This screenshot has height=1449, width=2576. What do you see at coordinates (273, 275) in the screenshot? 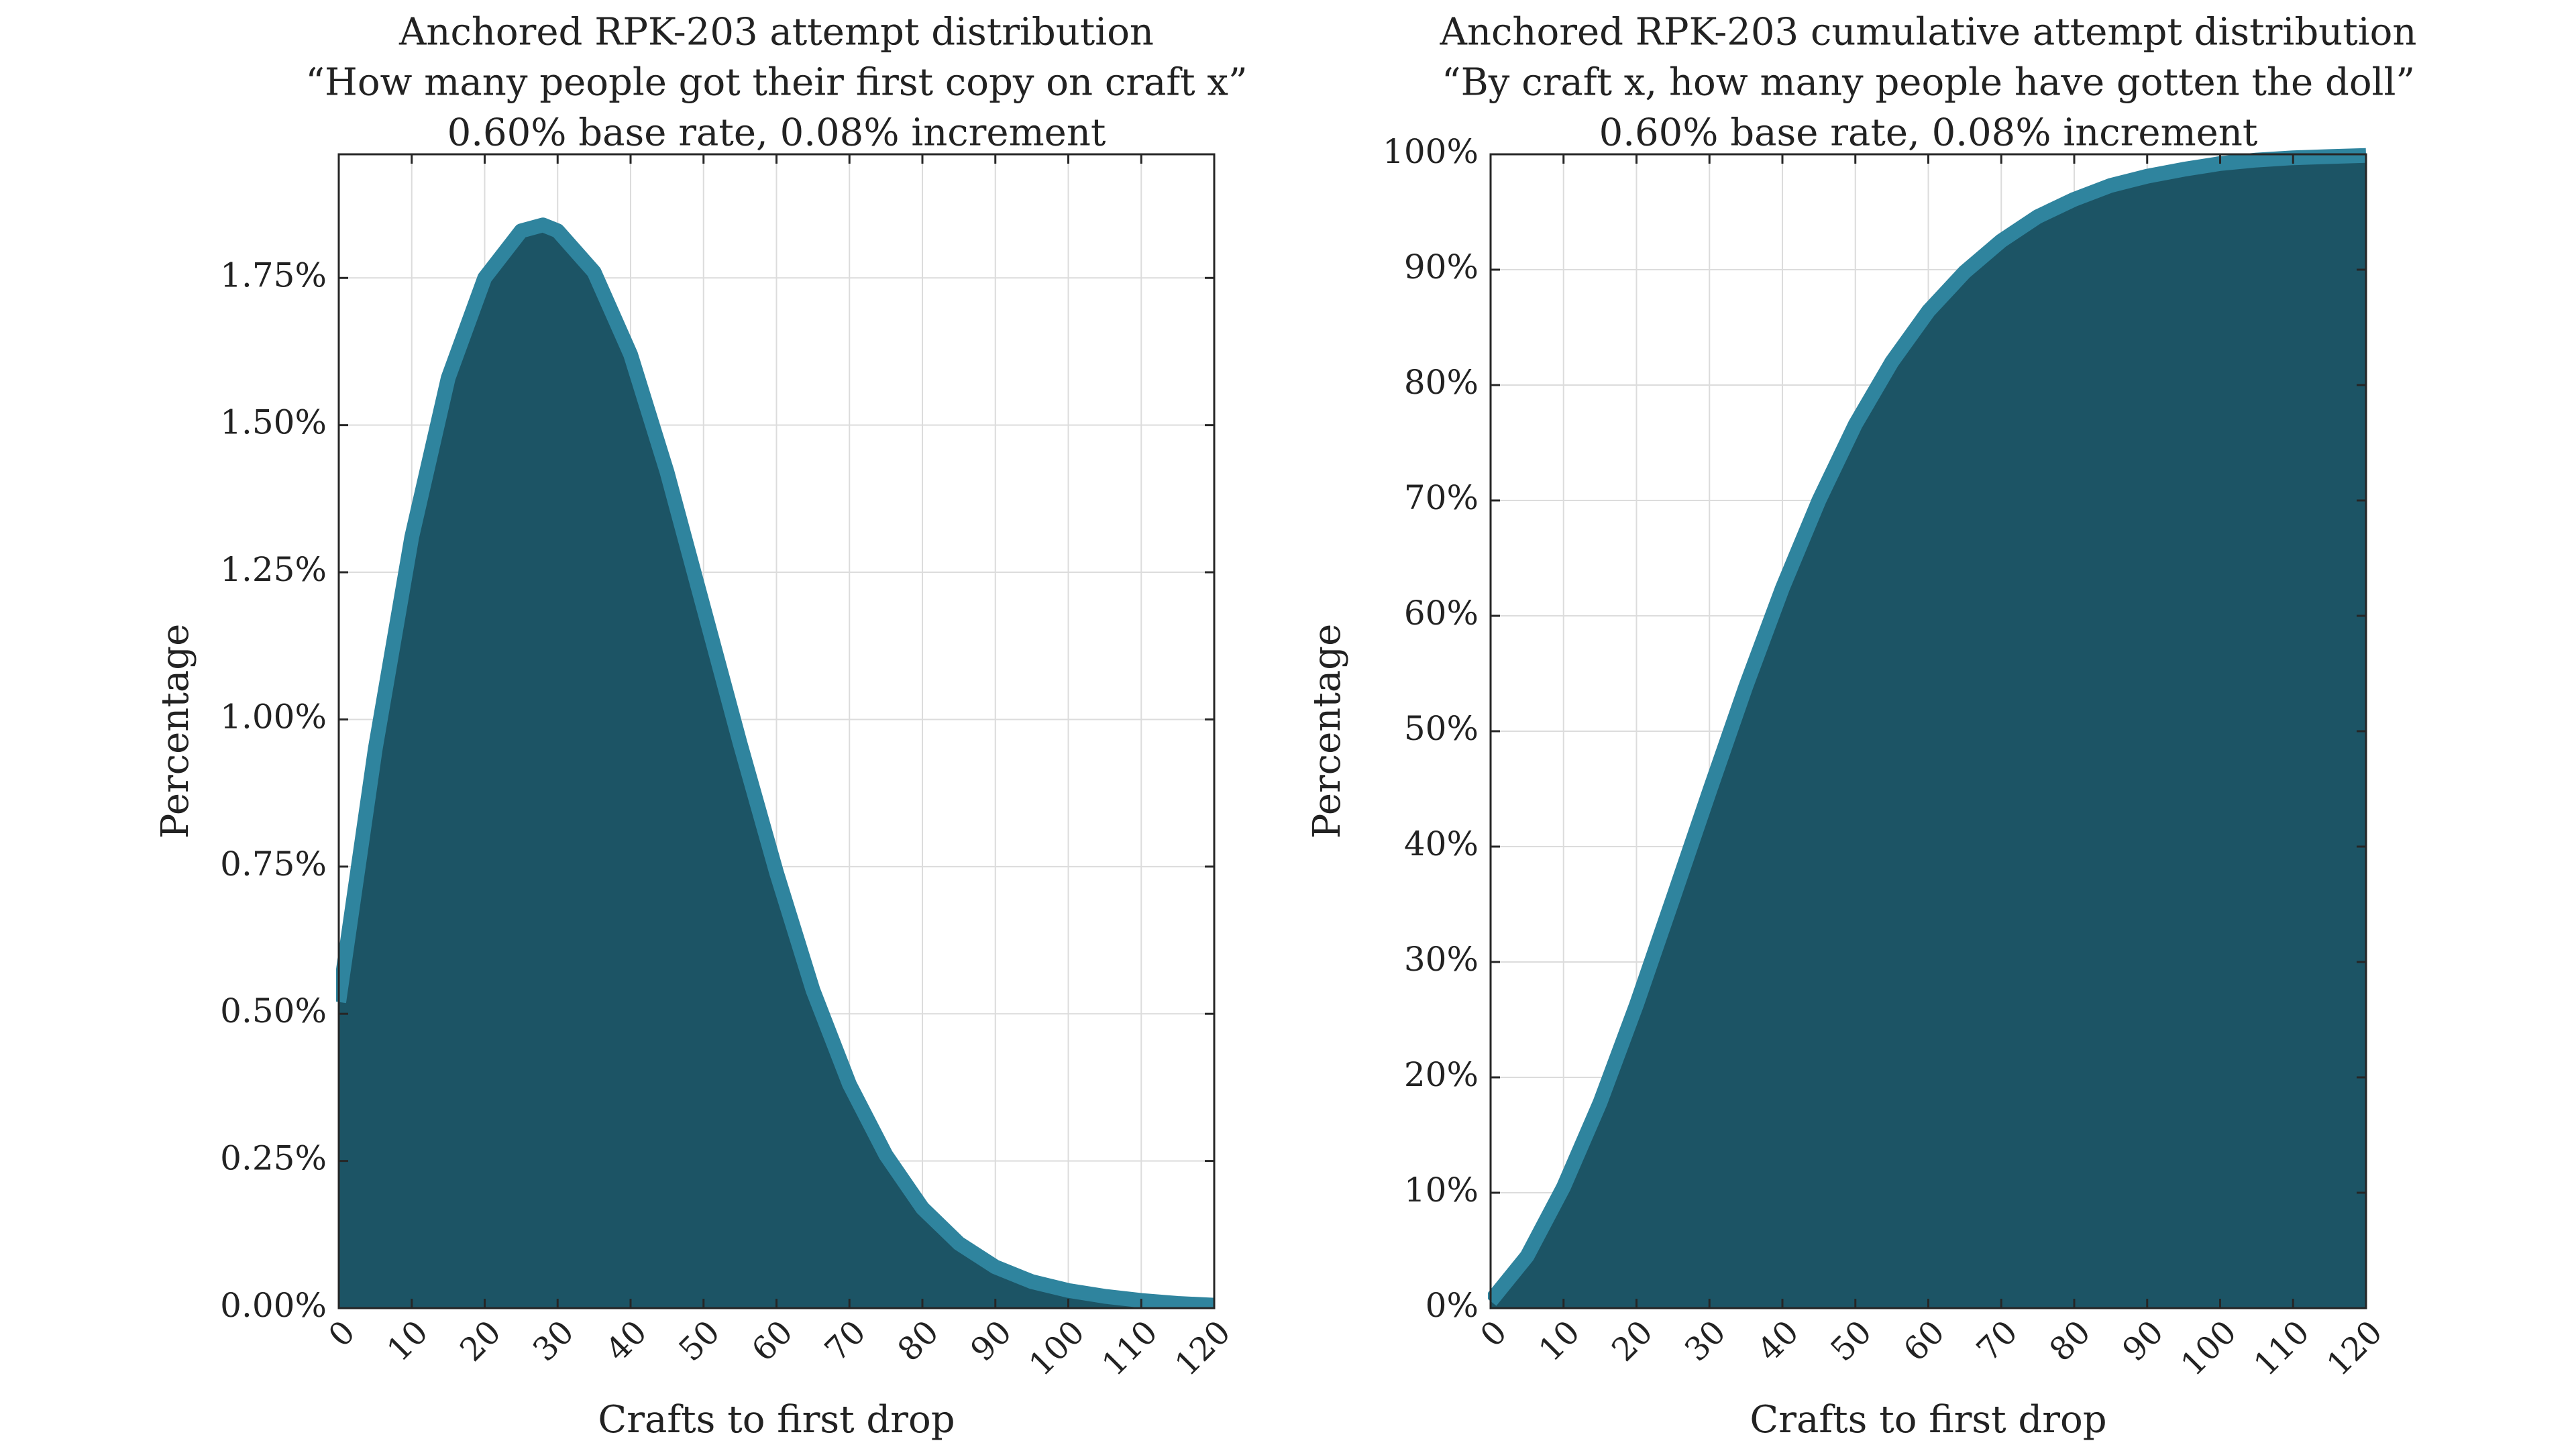
I see `y-tick-label: 1.75%` at bounding box center [273, 275].